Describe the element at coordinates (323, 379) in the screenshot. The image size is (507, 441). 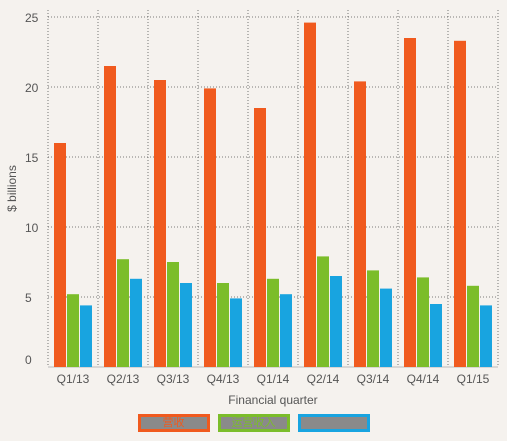
I see `x-tick-label: Q2/14` at that location.